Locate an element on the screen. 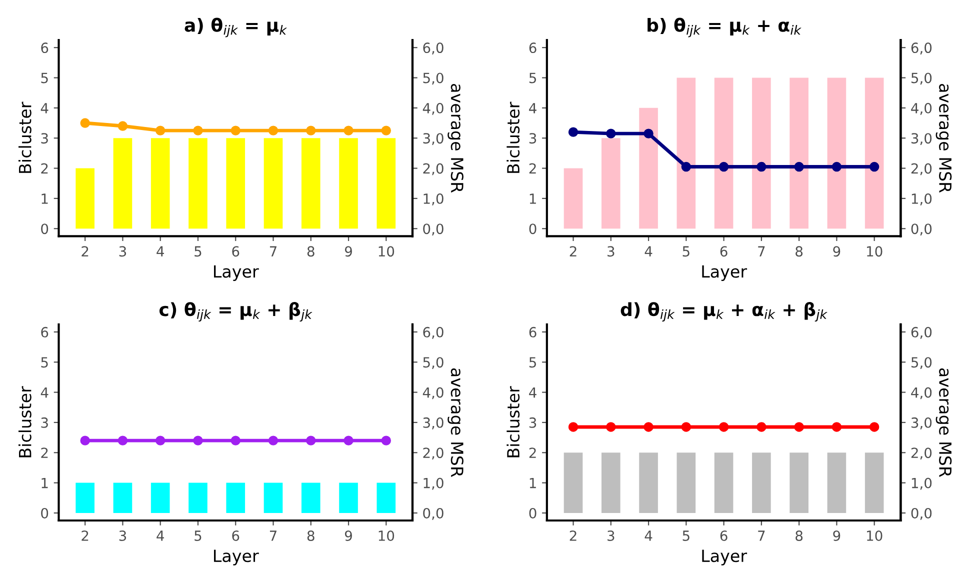 This screenshot has height=572, width=979. chart-title: b) θ$_{ijk}$ = μ$_{k}$ + α$_{ik}$ is located at coordinates (725, 28).